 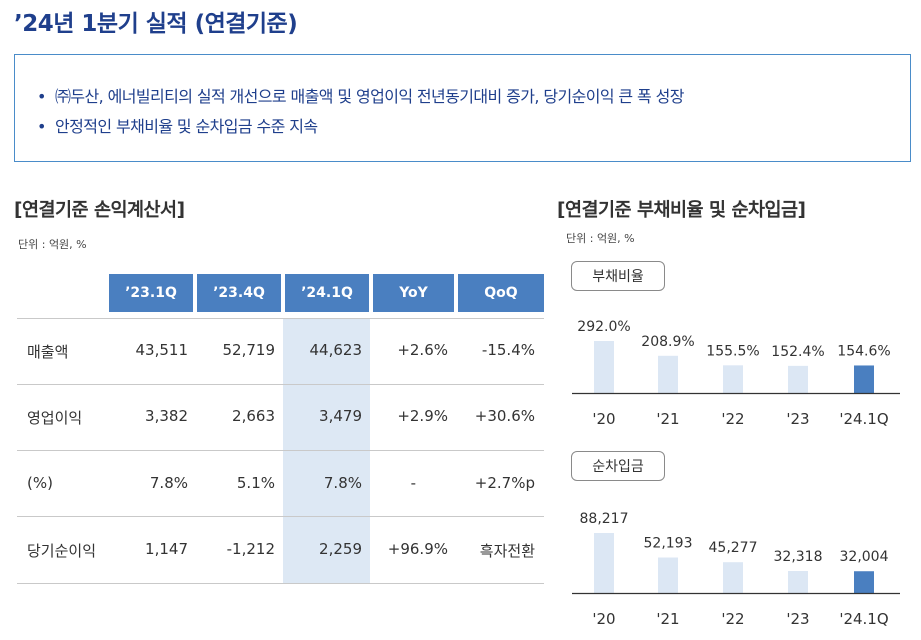 I want to click on row-label-margin: (%), so click(x=40, y=483).